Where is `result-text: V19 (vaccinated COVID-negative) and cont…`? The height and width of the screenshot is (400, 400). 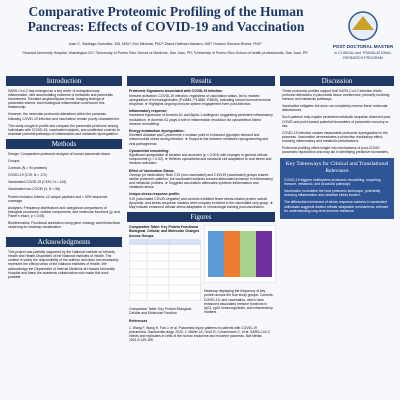 result-text: V19 (vaccinated COVID-negative) and cont… is located at coordinates (201, 203).